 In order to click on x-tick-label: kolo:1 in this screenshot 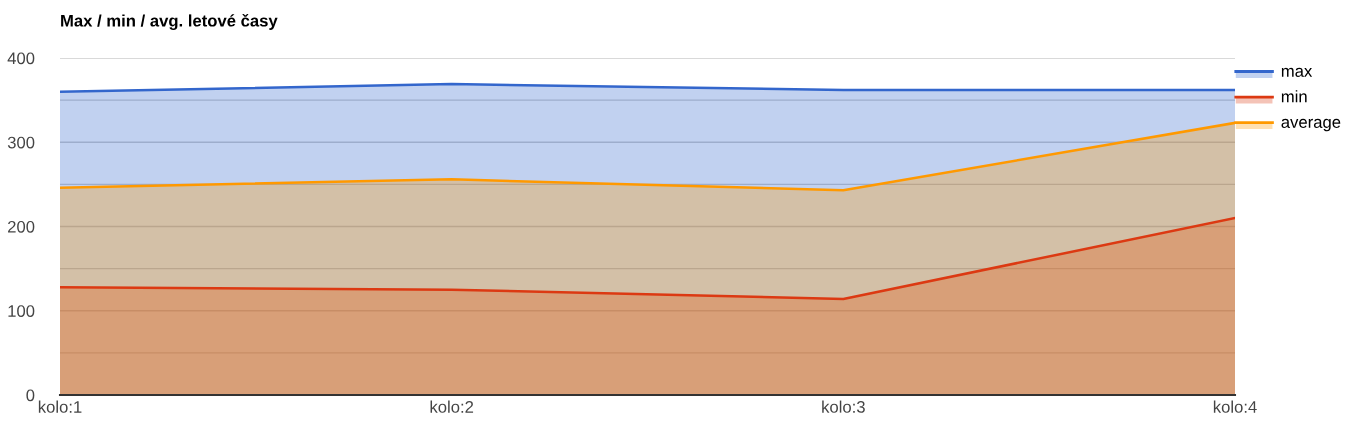, I will do `click(60, 406)`.